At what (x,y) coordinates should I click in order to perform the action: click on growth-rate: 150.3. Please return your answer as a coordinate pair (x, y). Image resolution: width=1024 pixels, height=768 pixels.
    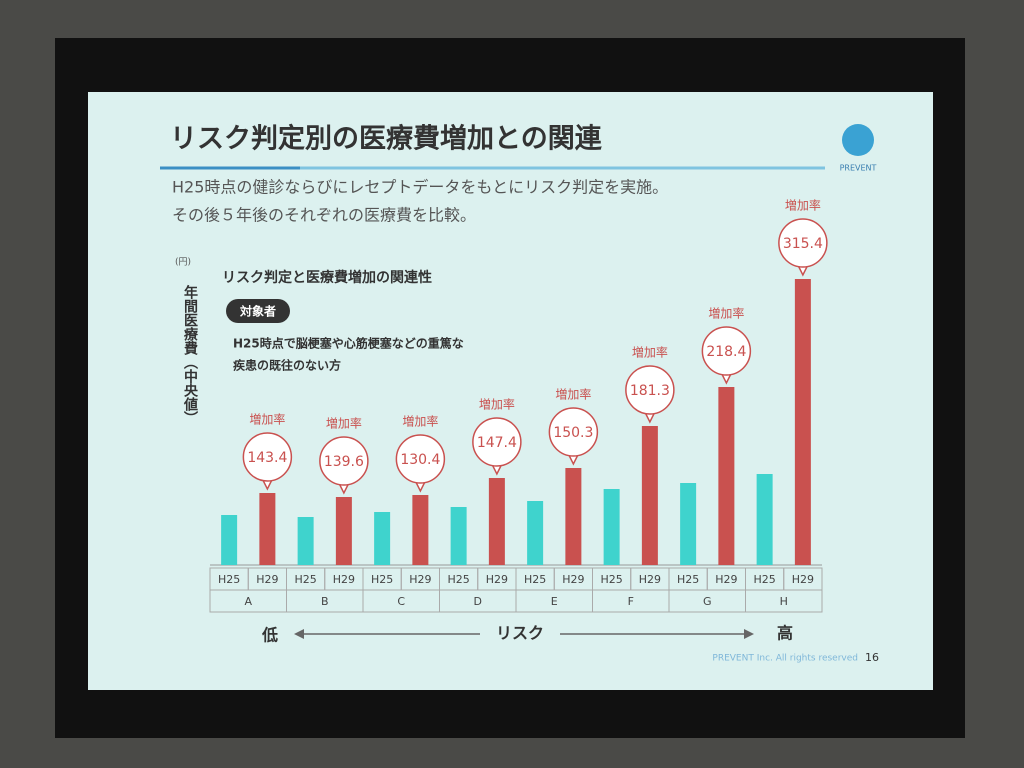
    Looking at the image, I should click on (573, 433).